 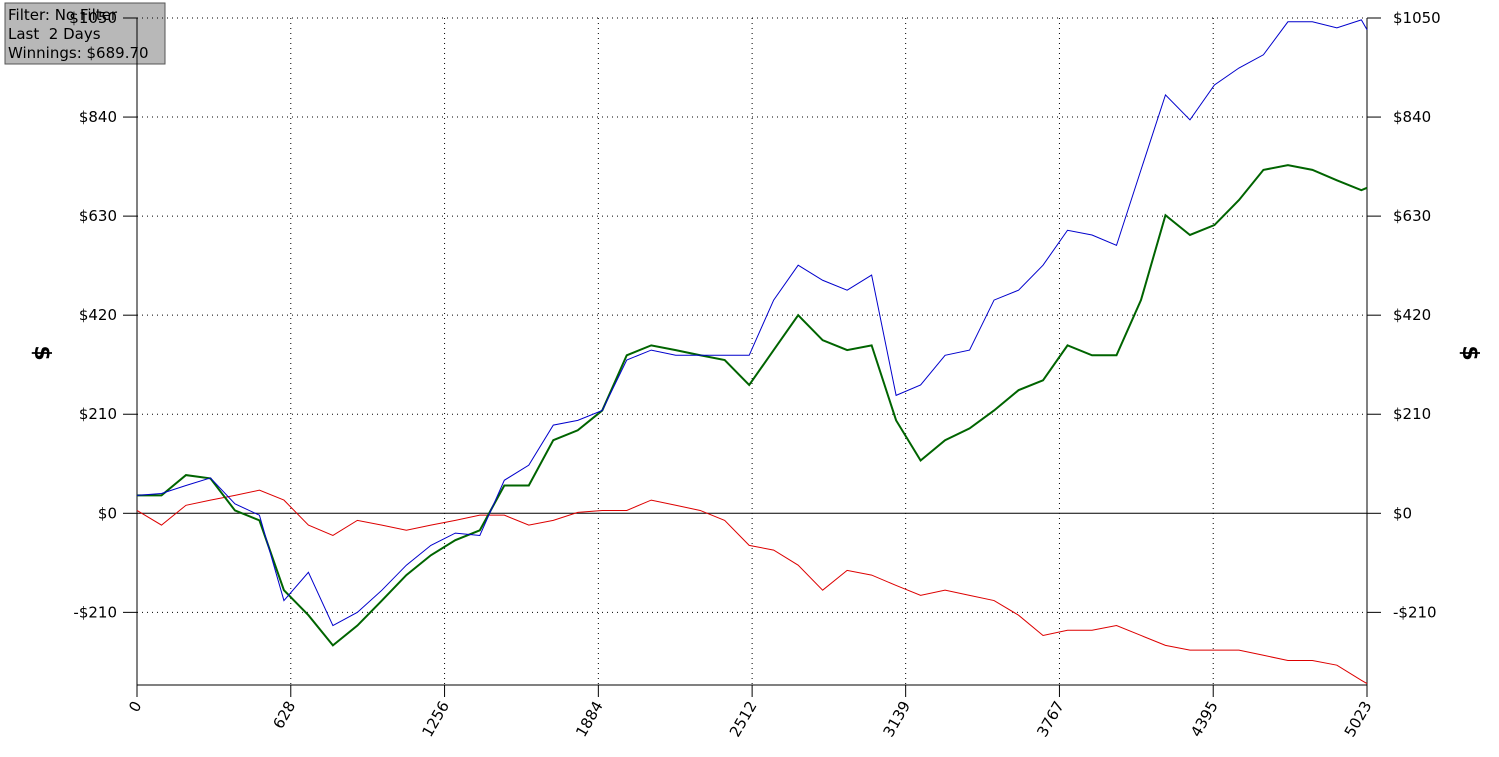 I want to click on y2-tick-label: $210, so click(x=1412, y=414).